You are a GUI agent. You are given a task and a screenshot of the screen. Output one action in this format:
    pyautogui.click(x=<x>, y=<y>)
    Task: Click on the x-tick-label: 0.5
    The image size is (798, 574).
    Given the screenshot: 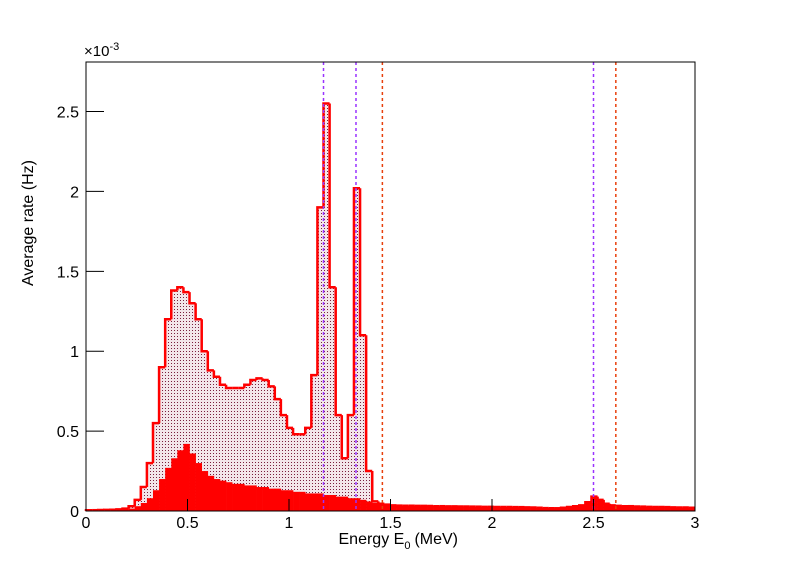 What is the action you would take?
    pyautogui.click(x=187, y=523)
    